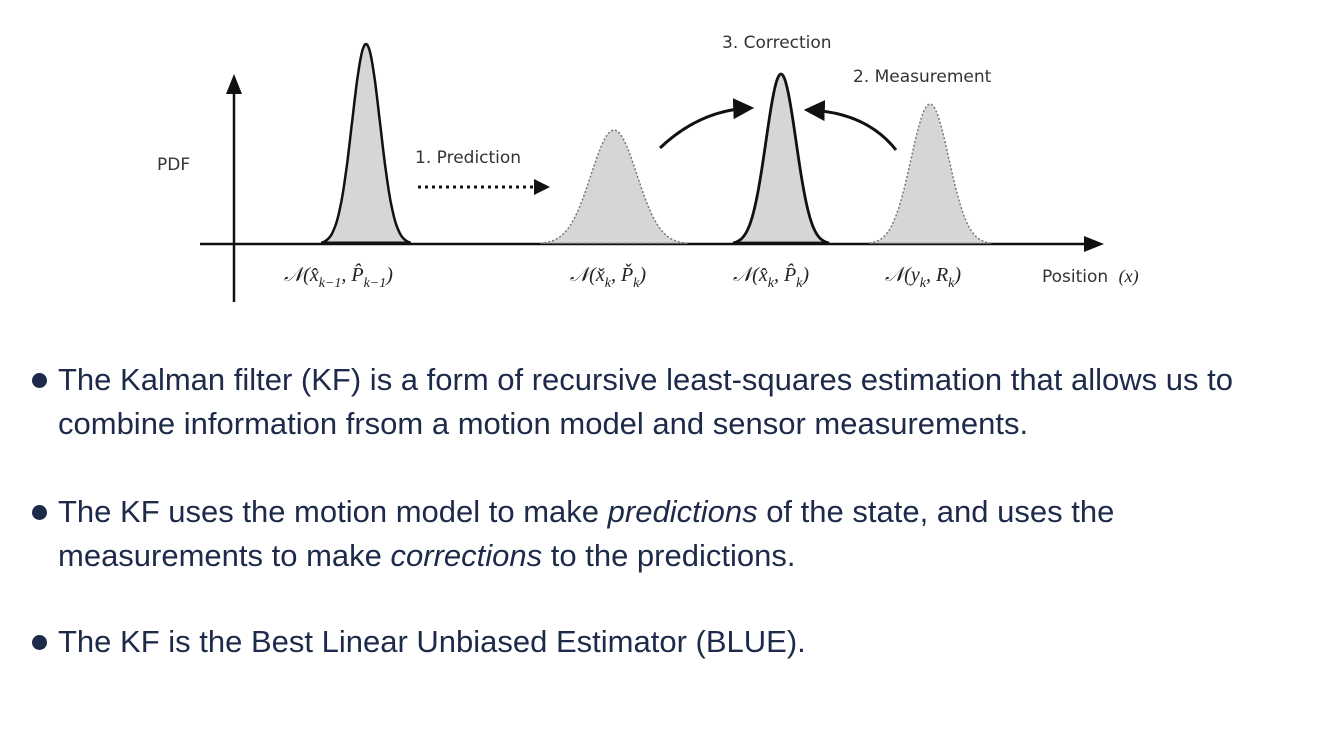 The height and width of the screenshot is (732, 1323). What do you see at coordinates (1075, 277) in the screenshot?
I see `x-axis-label-text: Position` at bounding box center [1075, 277].